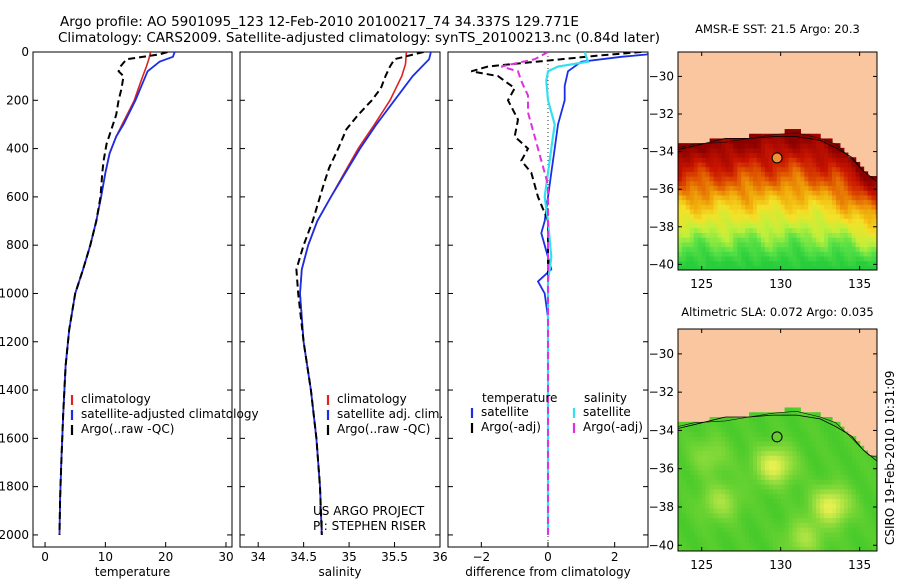 This screenshot has height=580, width=900. I want to click on sla_map-coastline, so click(777, 434).